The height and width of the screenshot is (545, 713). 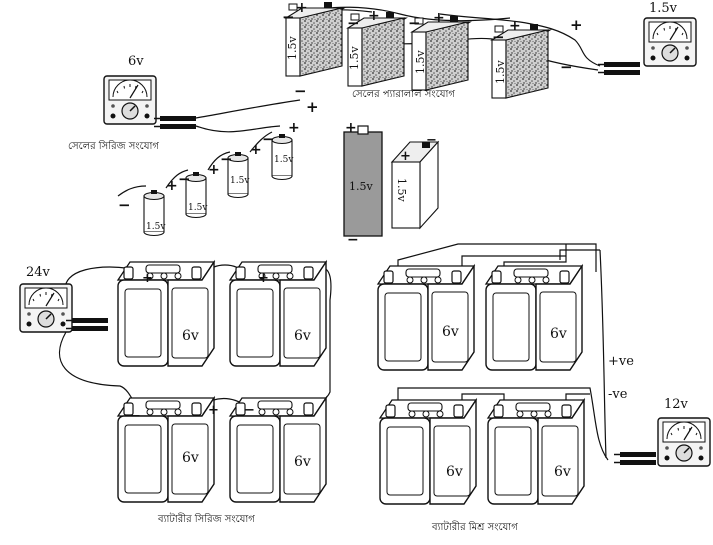 I want to click on series-meter-reading: 6v, so click(x=136, y=61).